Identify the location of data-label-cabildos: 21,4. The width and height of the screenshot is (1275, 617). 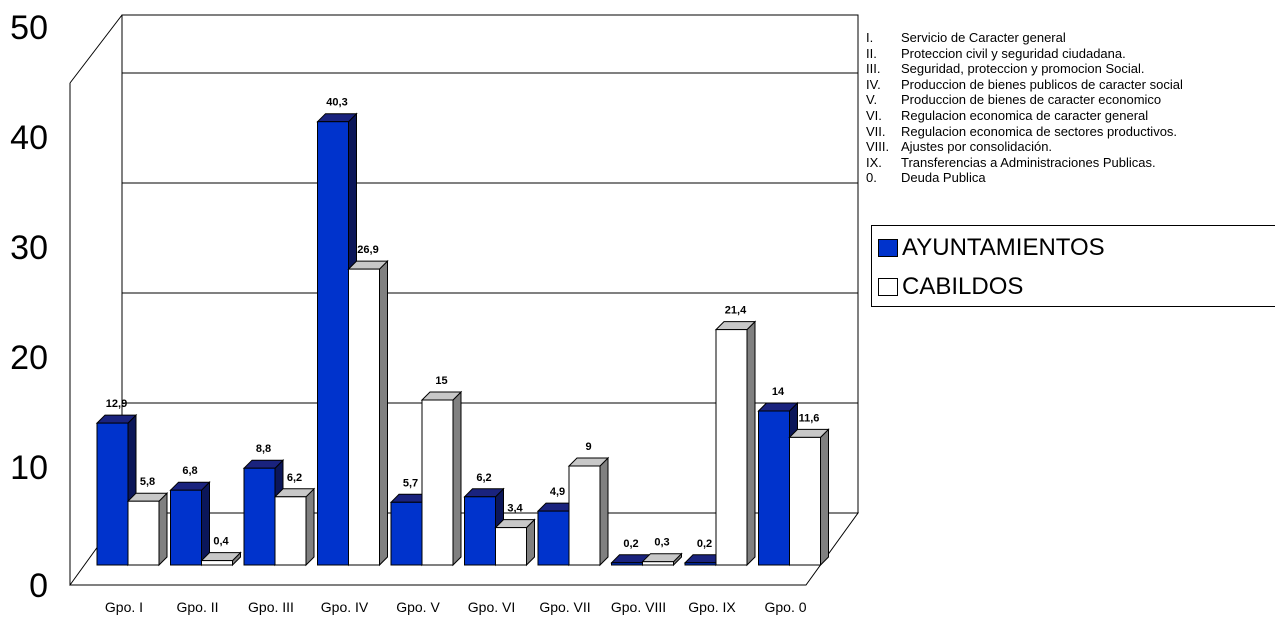
(736, 311).